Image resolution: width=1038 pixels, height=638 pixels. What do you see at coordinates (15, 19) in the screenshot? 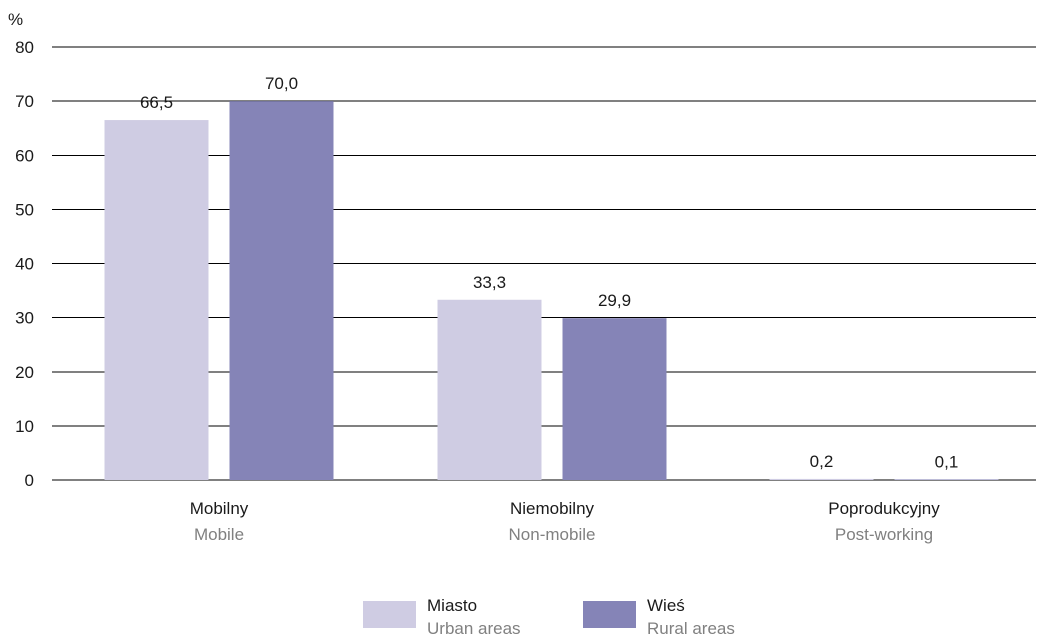
I see `y-axis-unit-label: %` at bounding box center [15, 19].